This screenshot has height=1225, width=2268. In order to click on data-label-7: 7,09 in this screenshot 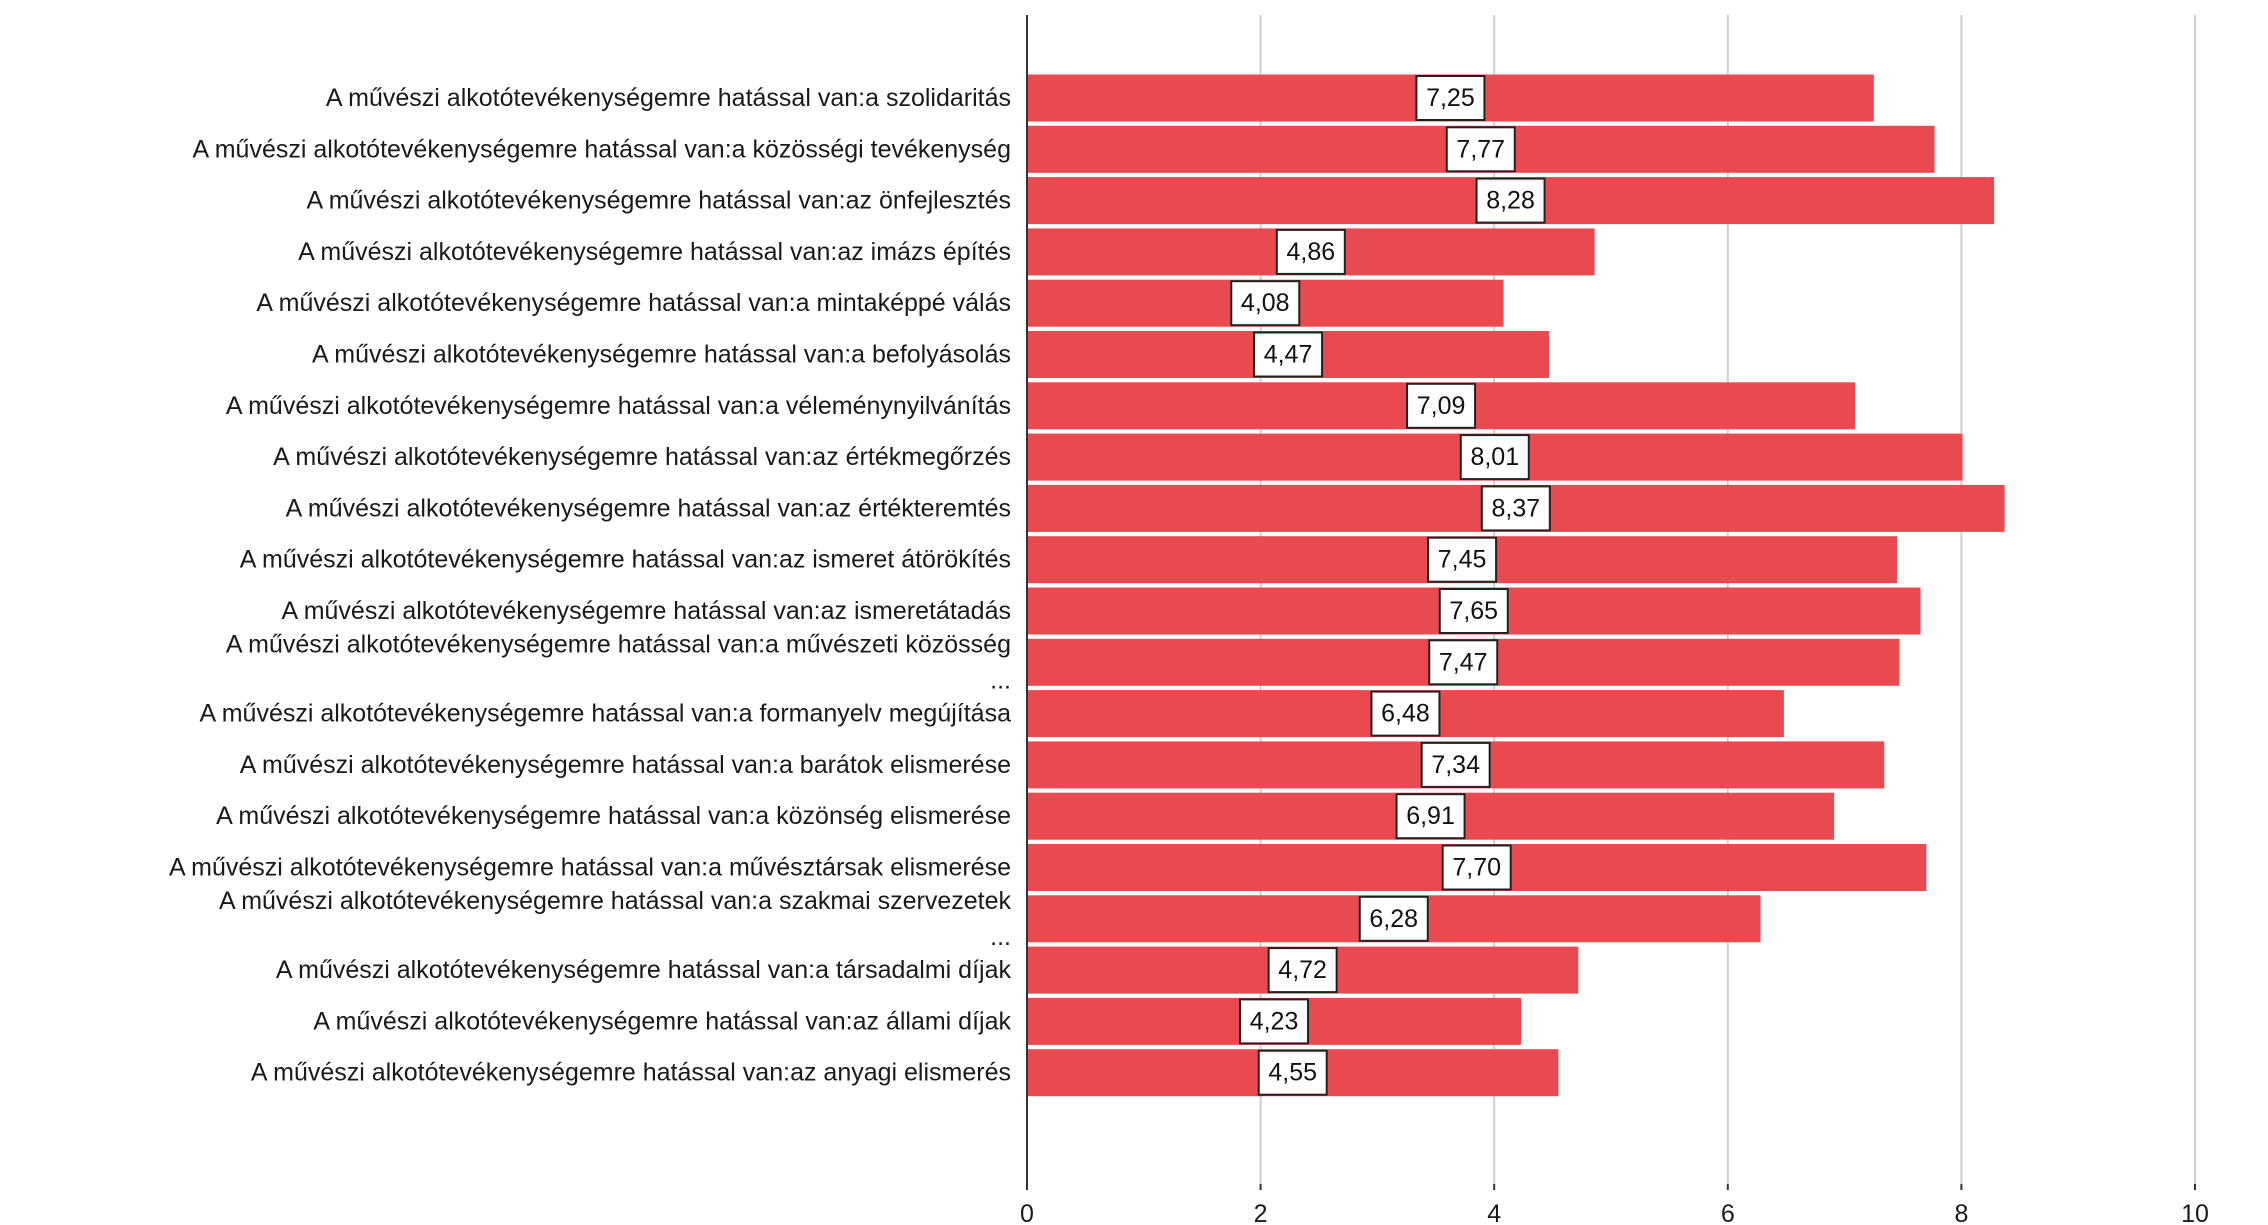, I will do `click(1441, 405)`.